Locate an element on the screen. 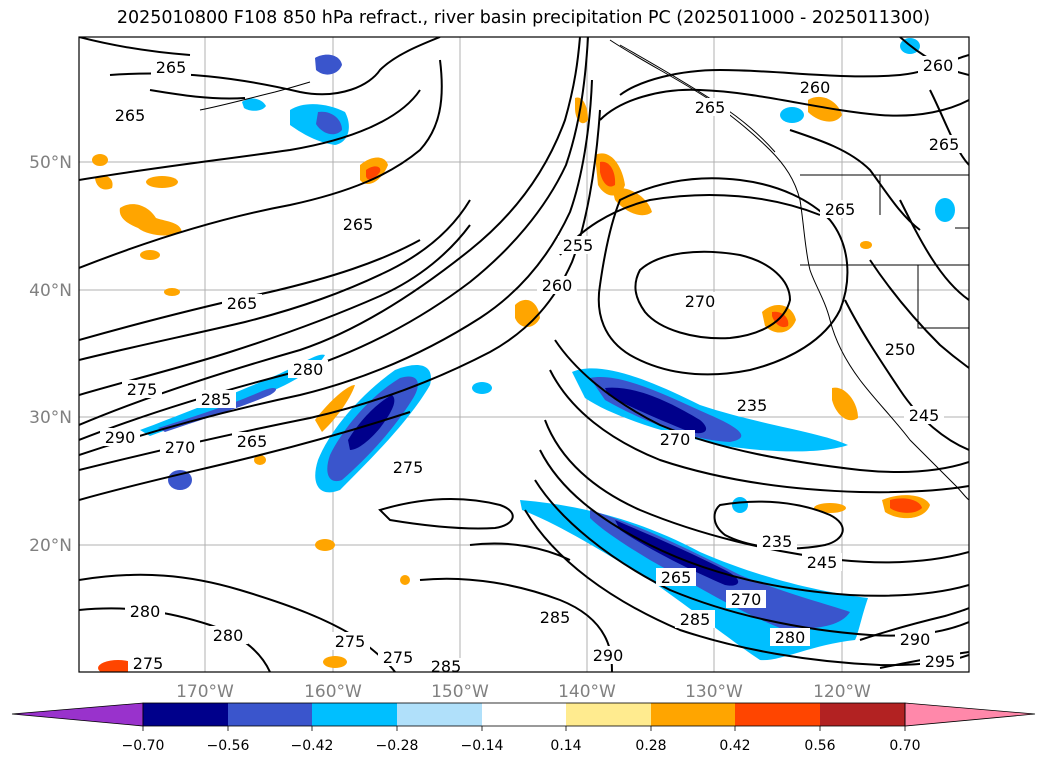 The width and height of the screenshot is (1047, 765). pos-region-5-core is located at coordinates (780, 319).